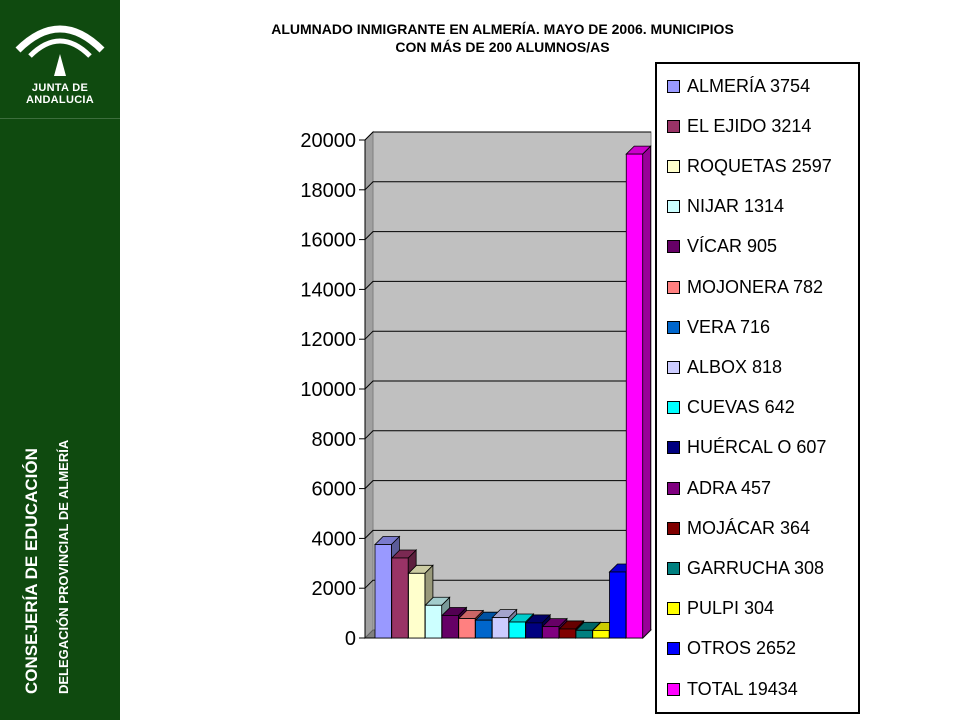  I want to click on legend-item: HUÉRCAL O 607, so click(746, 448).